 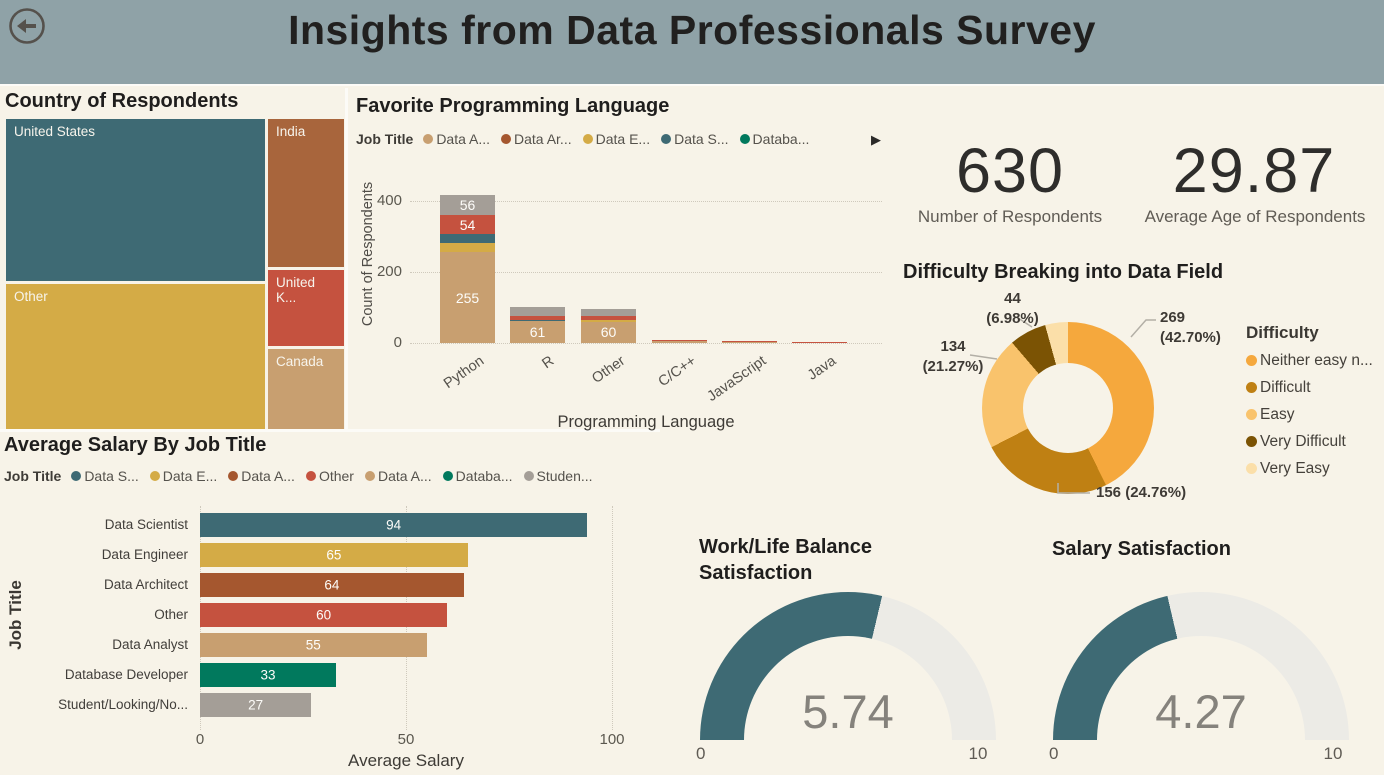 I want to click on bar-segment: 60, so click(x=608, y=332).